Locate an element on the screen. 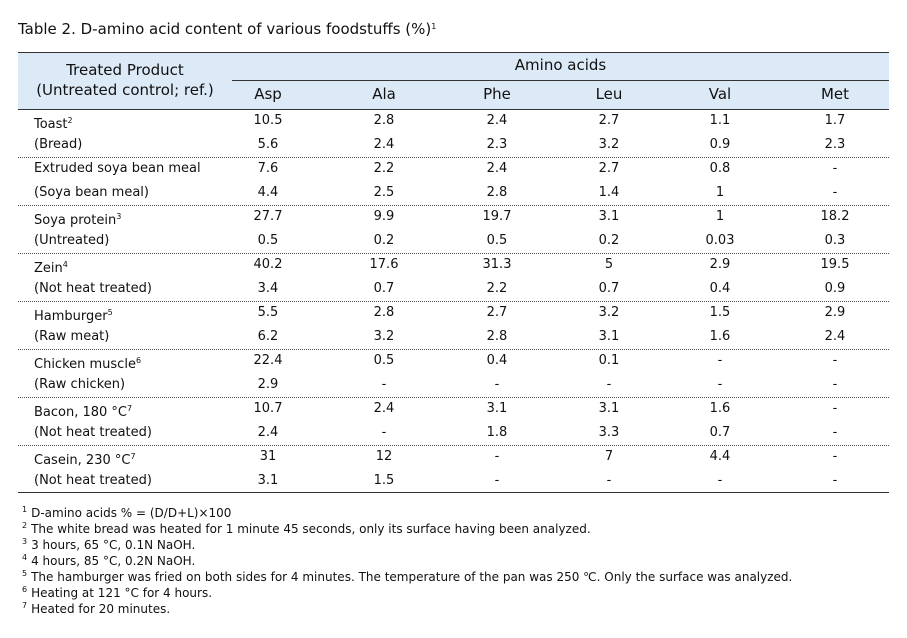 The height and width of the screenshot is (638, 907). cell: 1.5 is located at coordinates (720, 312).